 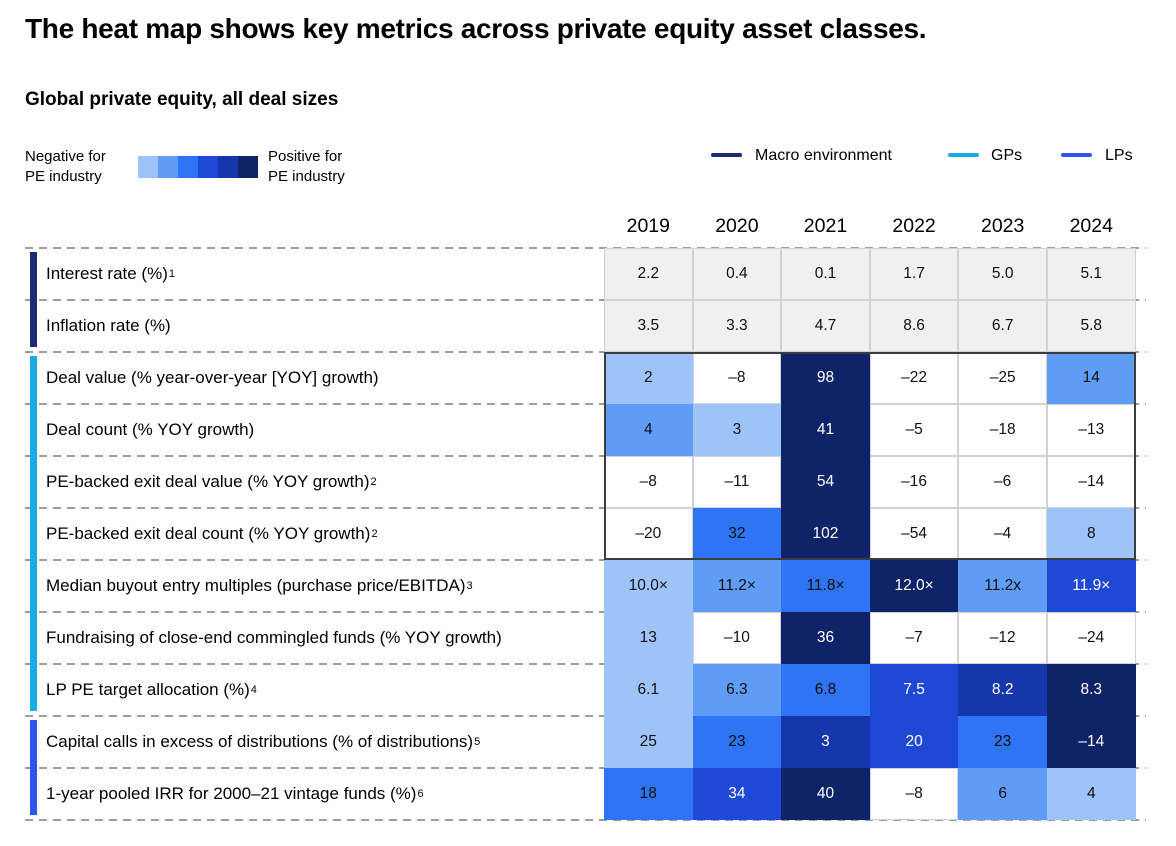 What do you see at coordinates (1091, 429) in the screenshot?
I see `heatmap-cell: –13` at bounding box center [1091, 429].